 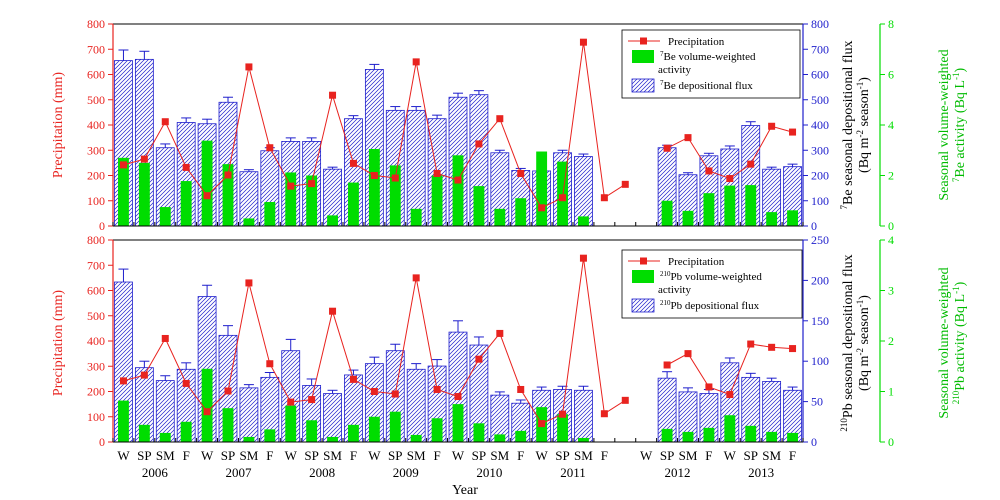 I want to click on year-label: 2007, so click(x=238, y=472).